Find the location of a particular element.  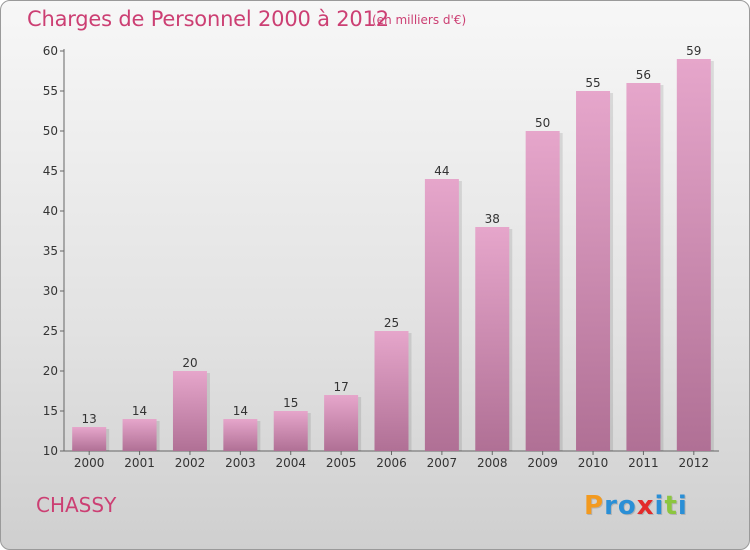

x-tick-label: 2009 is located at coordinates (542, 463).